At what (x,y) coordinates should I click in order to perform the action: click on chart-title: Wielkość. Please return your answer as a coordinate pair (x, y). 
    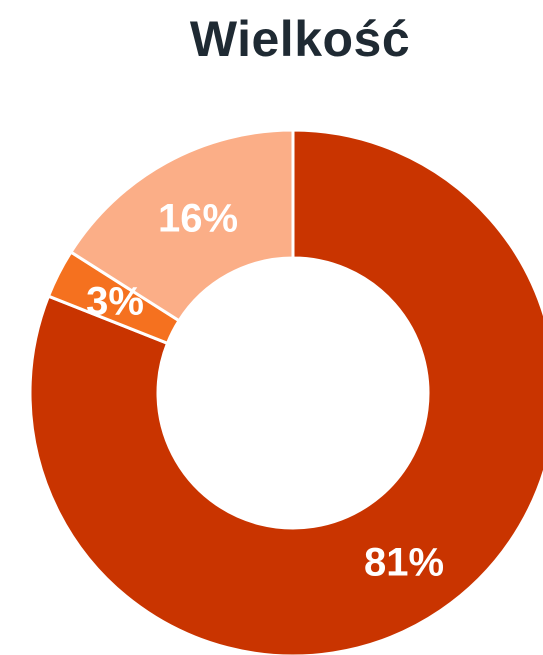
    Looking at the image, I should click on (300, 39).